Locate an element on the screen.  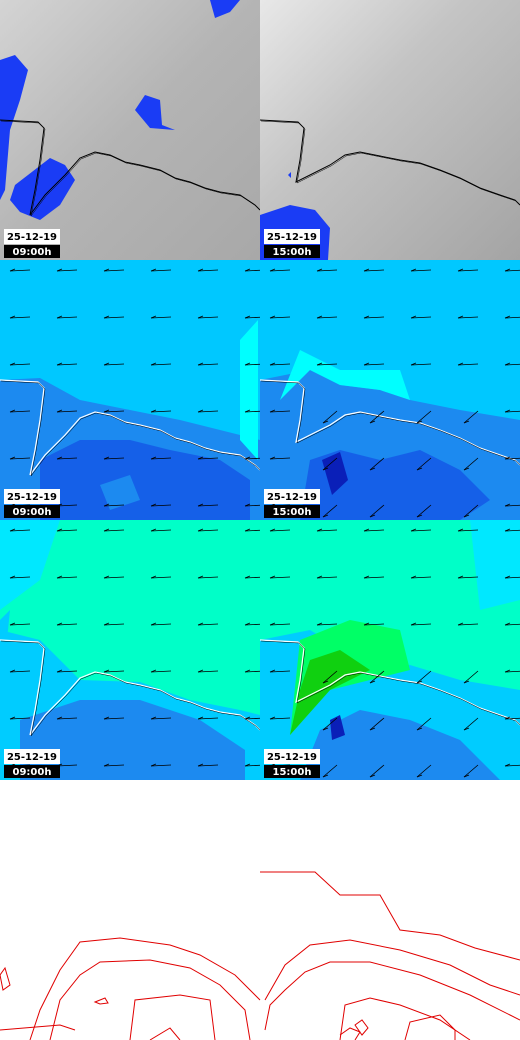
time-box is located at coordinates (32, 511).